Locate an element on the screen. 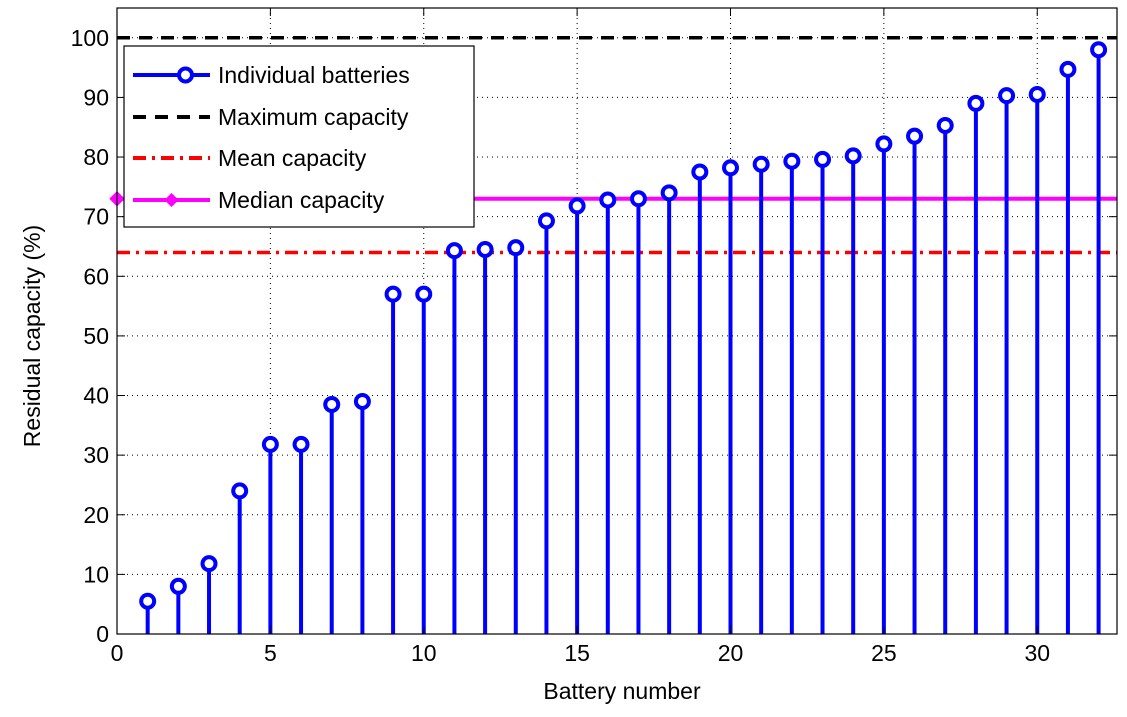 The height and width of the screenshot is (717, 1127). legend-marker-median-capacity is located at coordinates (171, 200).